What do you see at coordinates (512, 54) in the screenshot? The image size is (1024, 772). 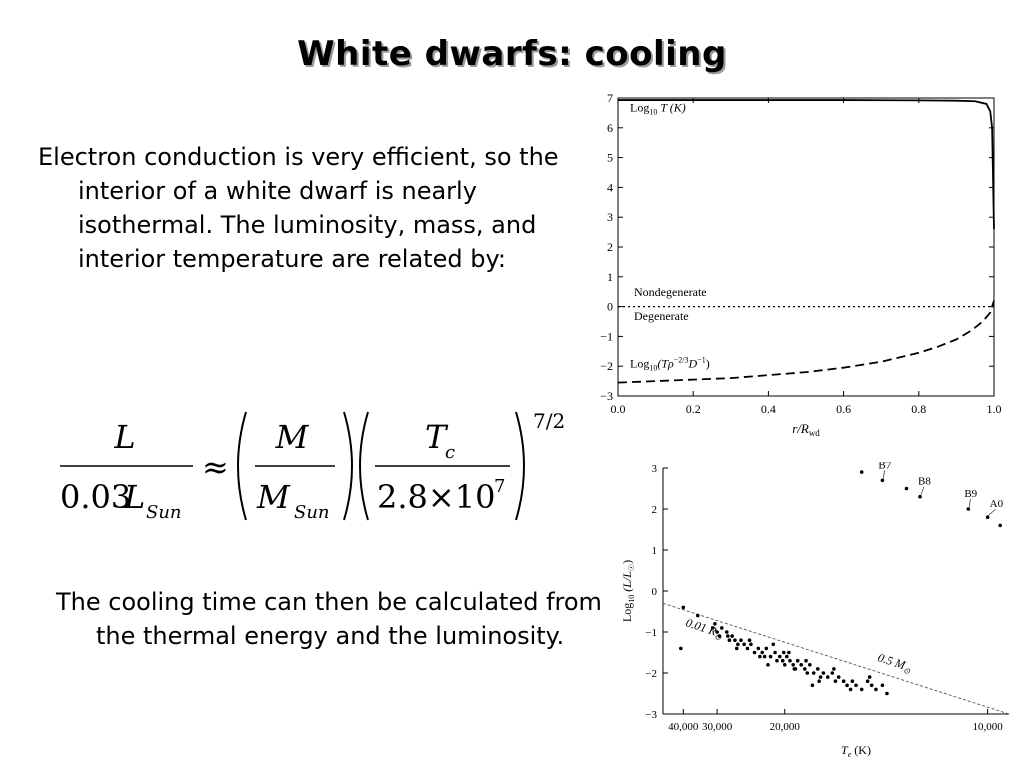 I see `slide-title: White dwarfs: cooling` at bounding box center [512, 54].